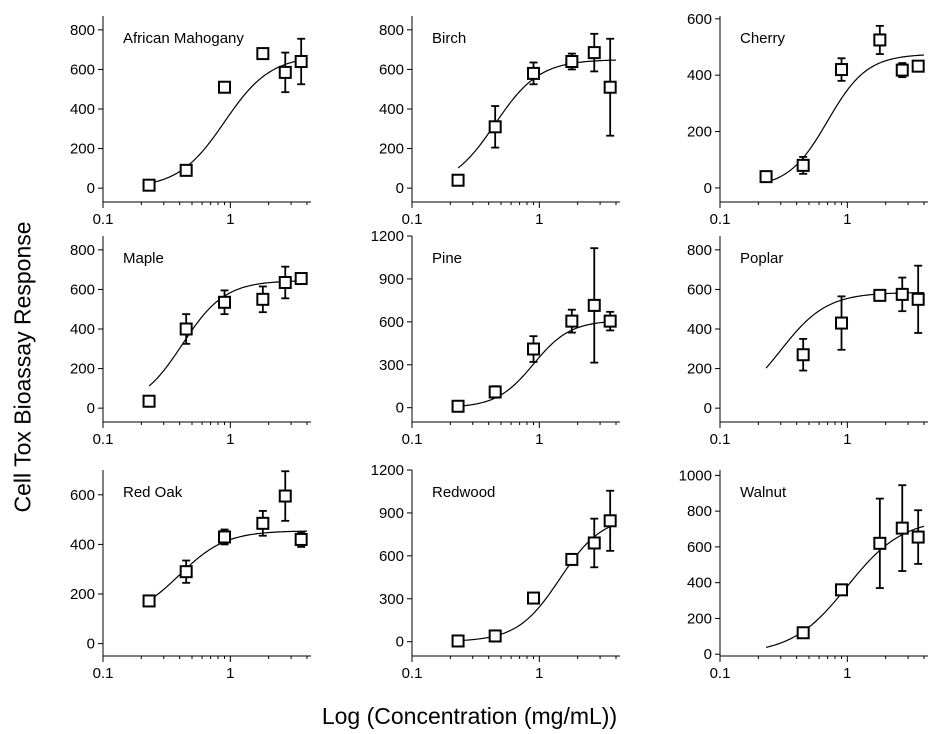 This screenshot has width=939, height=734. Describe the element at coordinates (763, 492) in the screenshot. I see `panel-title: Walnut` at that location.